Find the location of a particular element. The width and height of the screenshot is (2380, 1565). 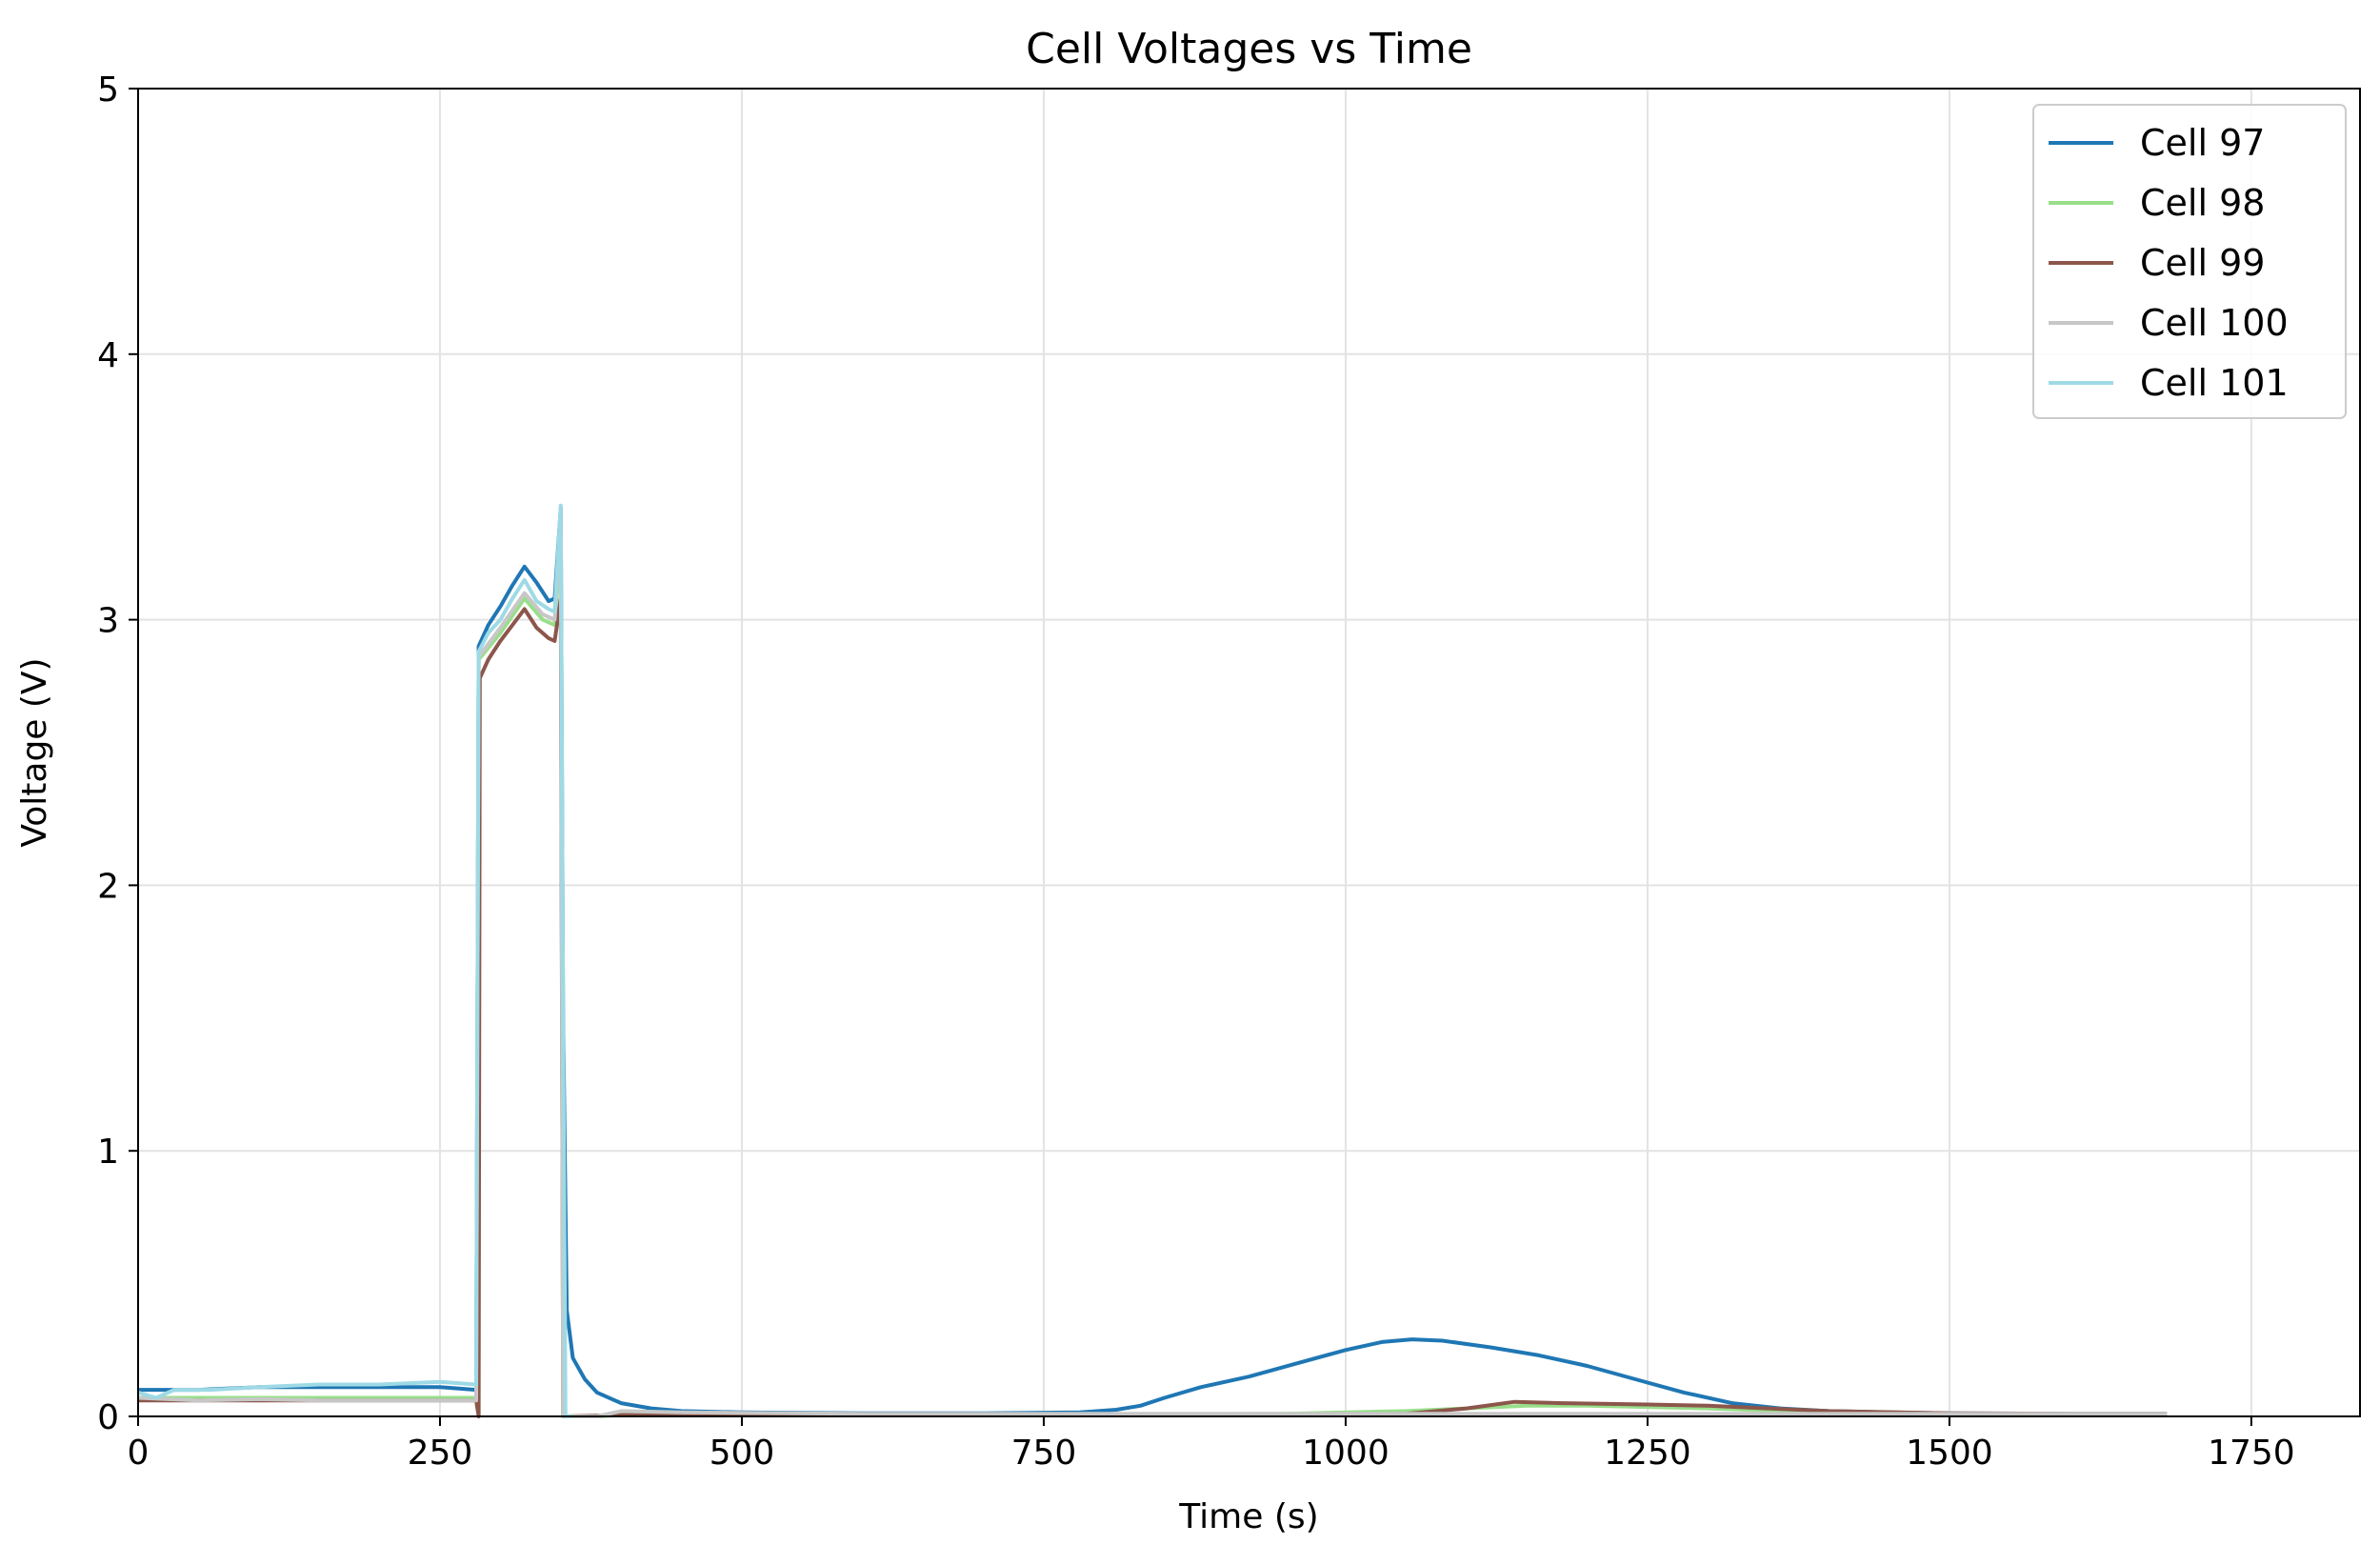

x-tick-label: 1000 is located at coordinates (1346, 1453).